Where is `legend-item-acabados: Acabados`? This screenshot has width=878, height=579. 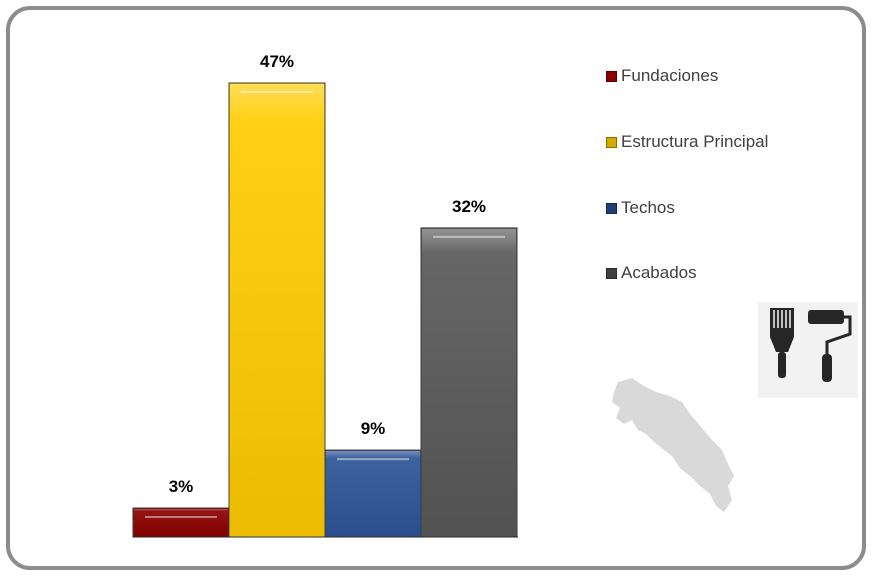
legend-item-acabados: Acabados is located at coordinates (651, 273).